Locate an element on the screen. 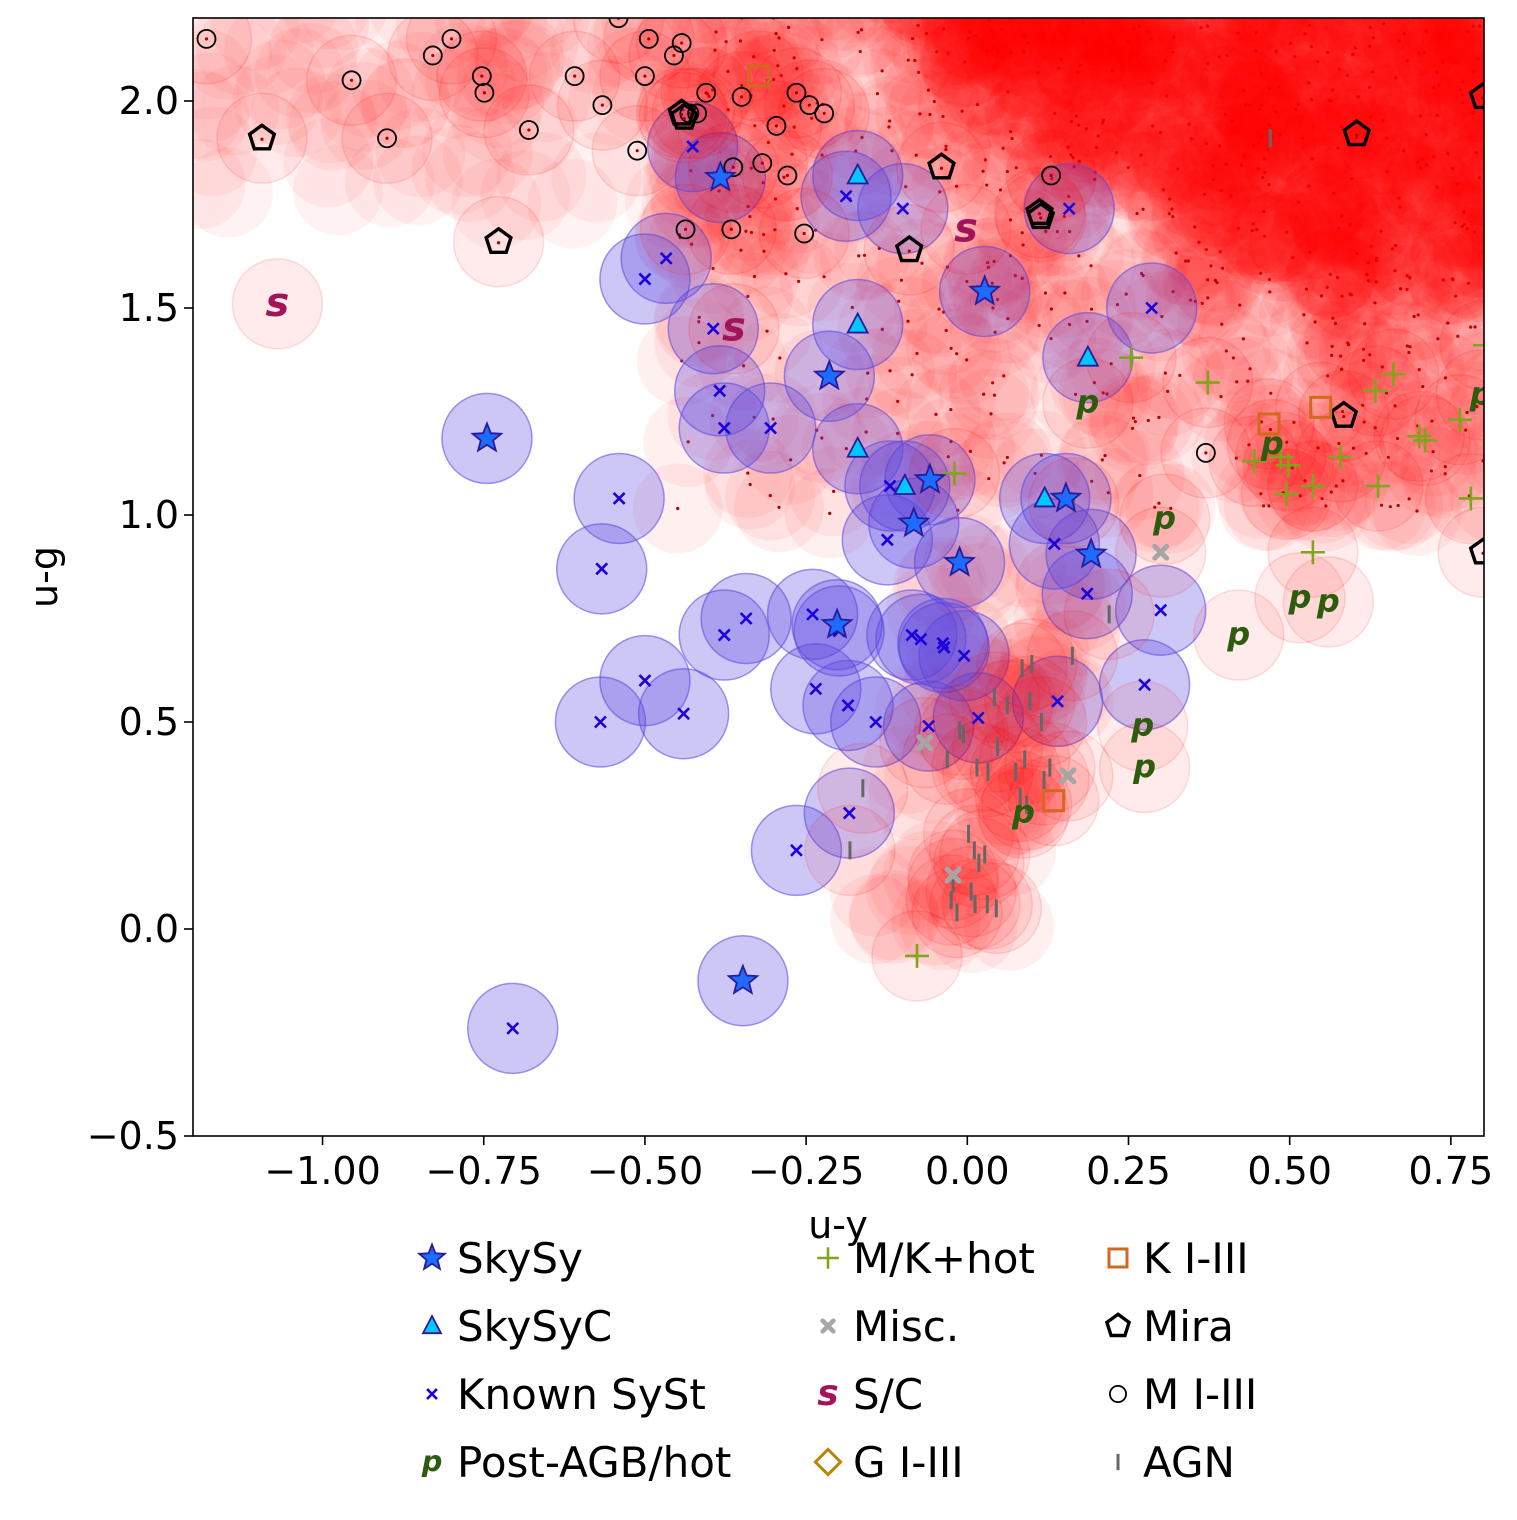  x-tick-label: −0.50 is located at coordinates (645, 1171).